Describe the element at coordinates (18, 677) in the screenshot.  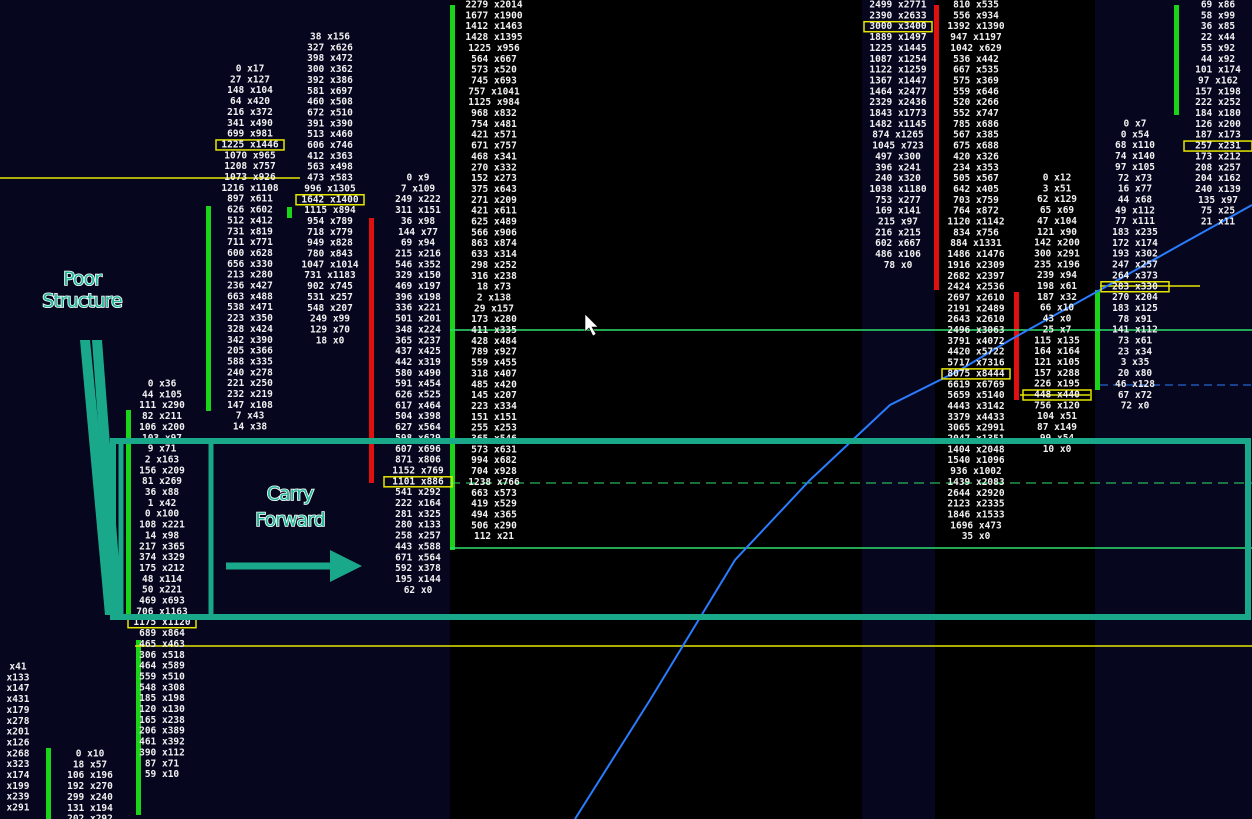
I see `bid-ask-cell: x133` at that location.